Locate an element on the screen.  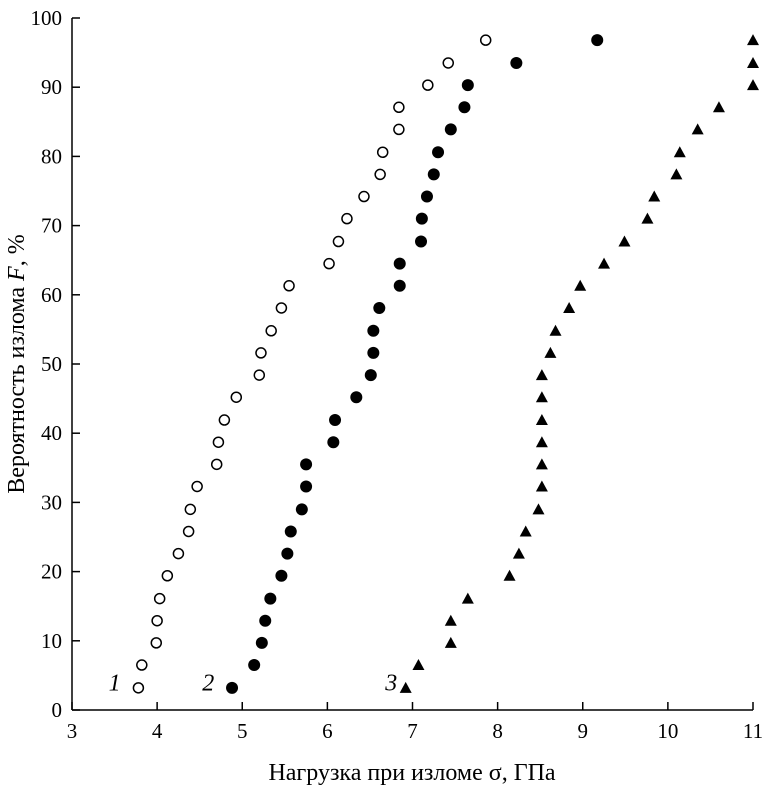
series-label-1: 1 is located at coordinates (115, 683).